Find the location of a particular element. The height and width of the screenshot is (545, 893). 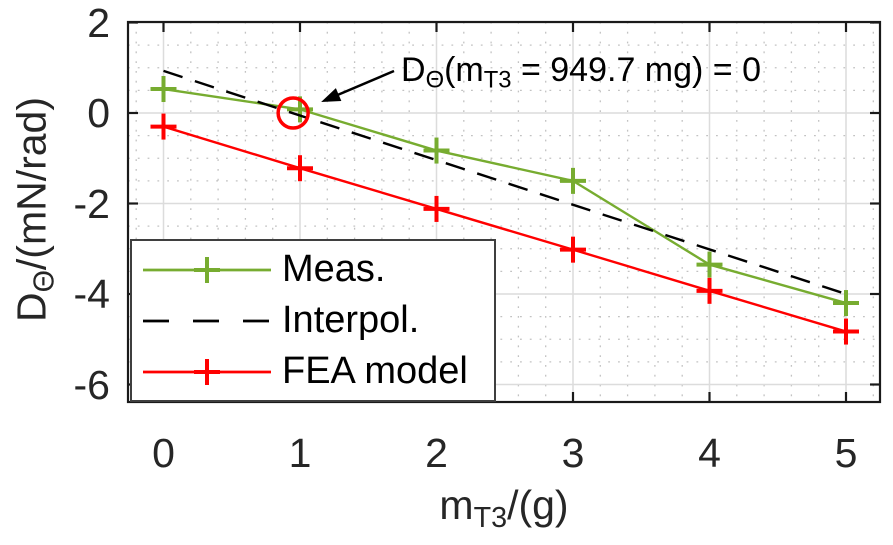

x-tick-label-0: 0 is located at coordinates (163, 453).